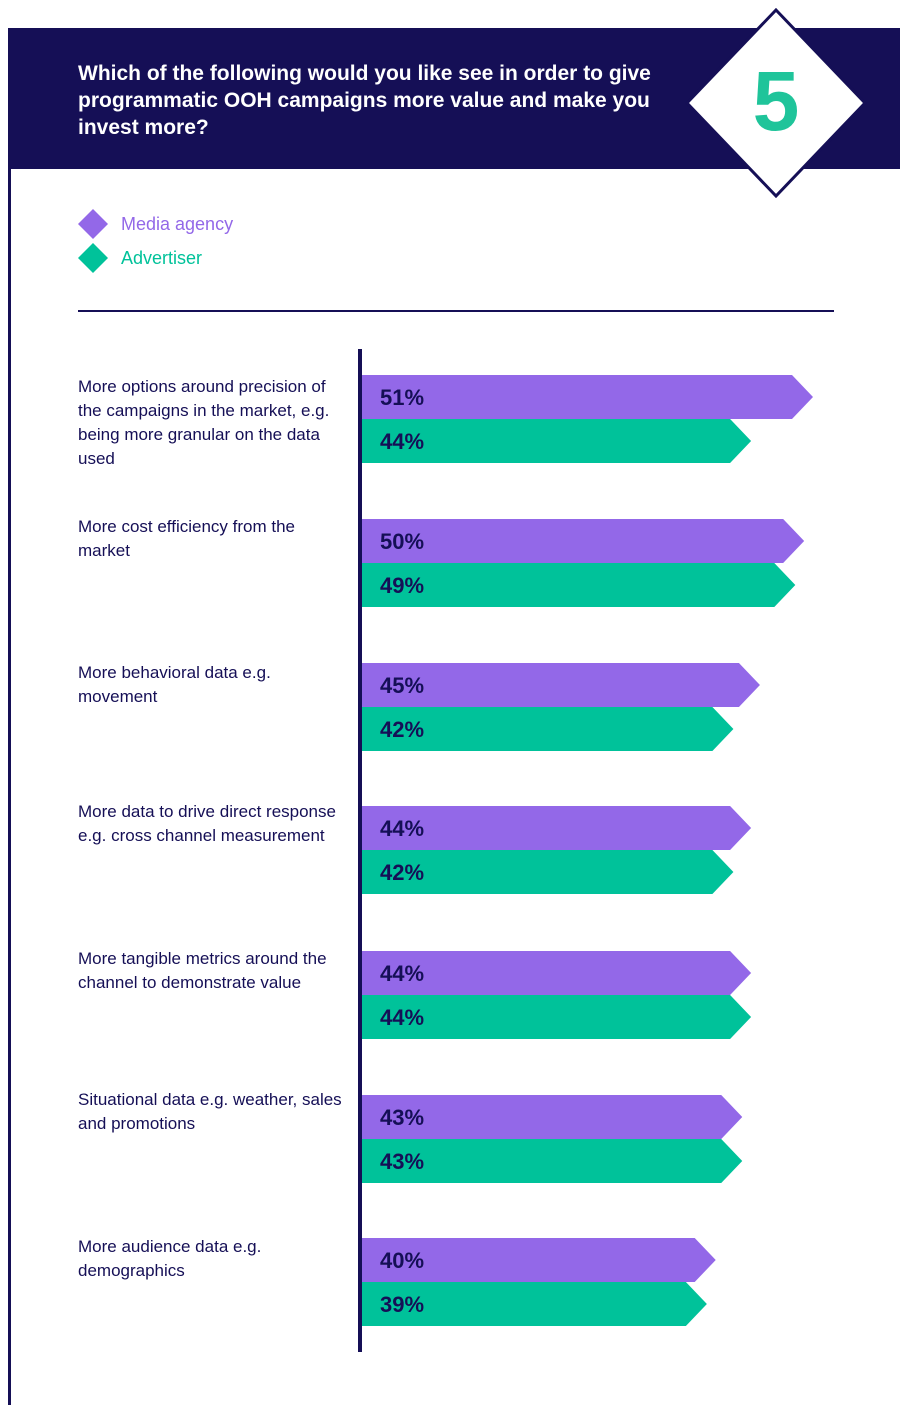  What do you see at coordinates (93, 258) in the screenshot?
I see `green-diamond-icon` at bounding box center [93, 258].